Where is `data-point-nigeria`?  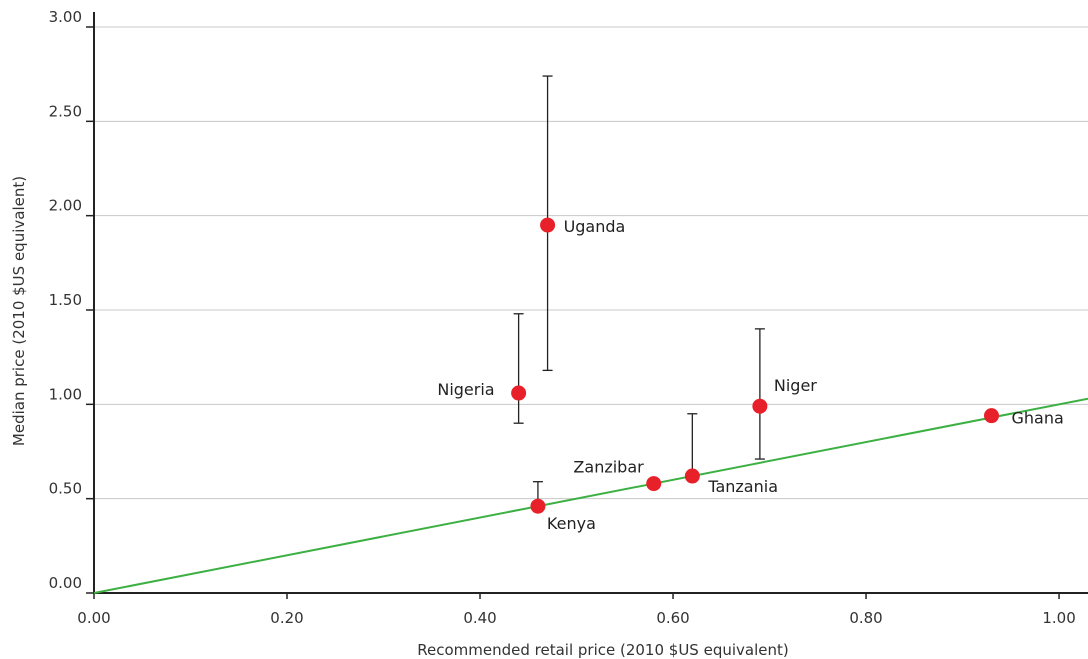
data-point-nigeria is located at coordinates (519, 393).